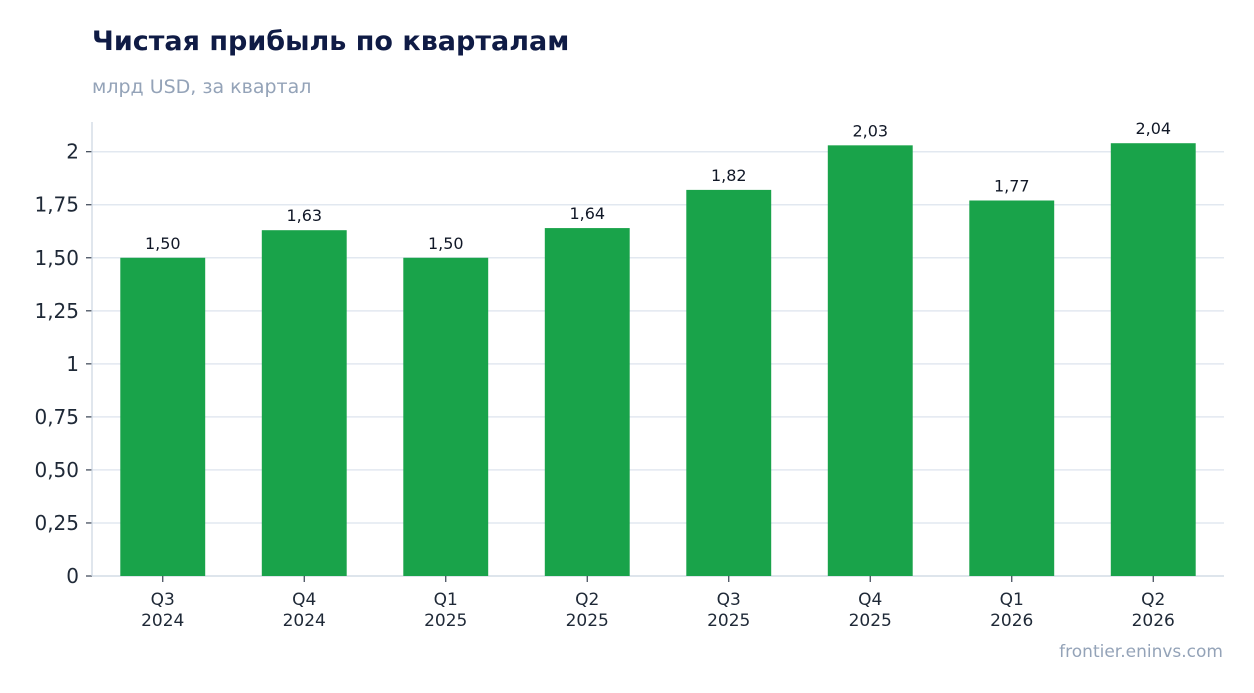 Image resolution: width=1254 pixels, height=693 pixels. I want to click on y-tick-label: 0,25, so click(56, 523).